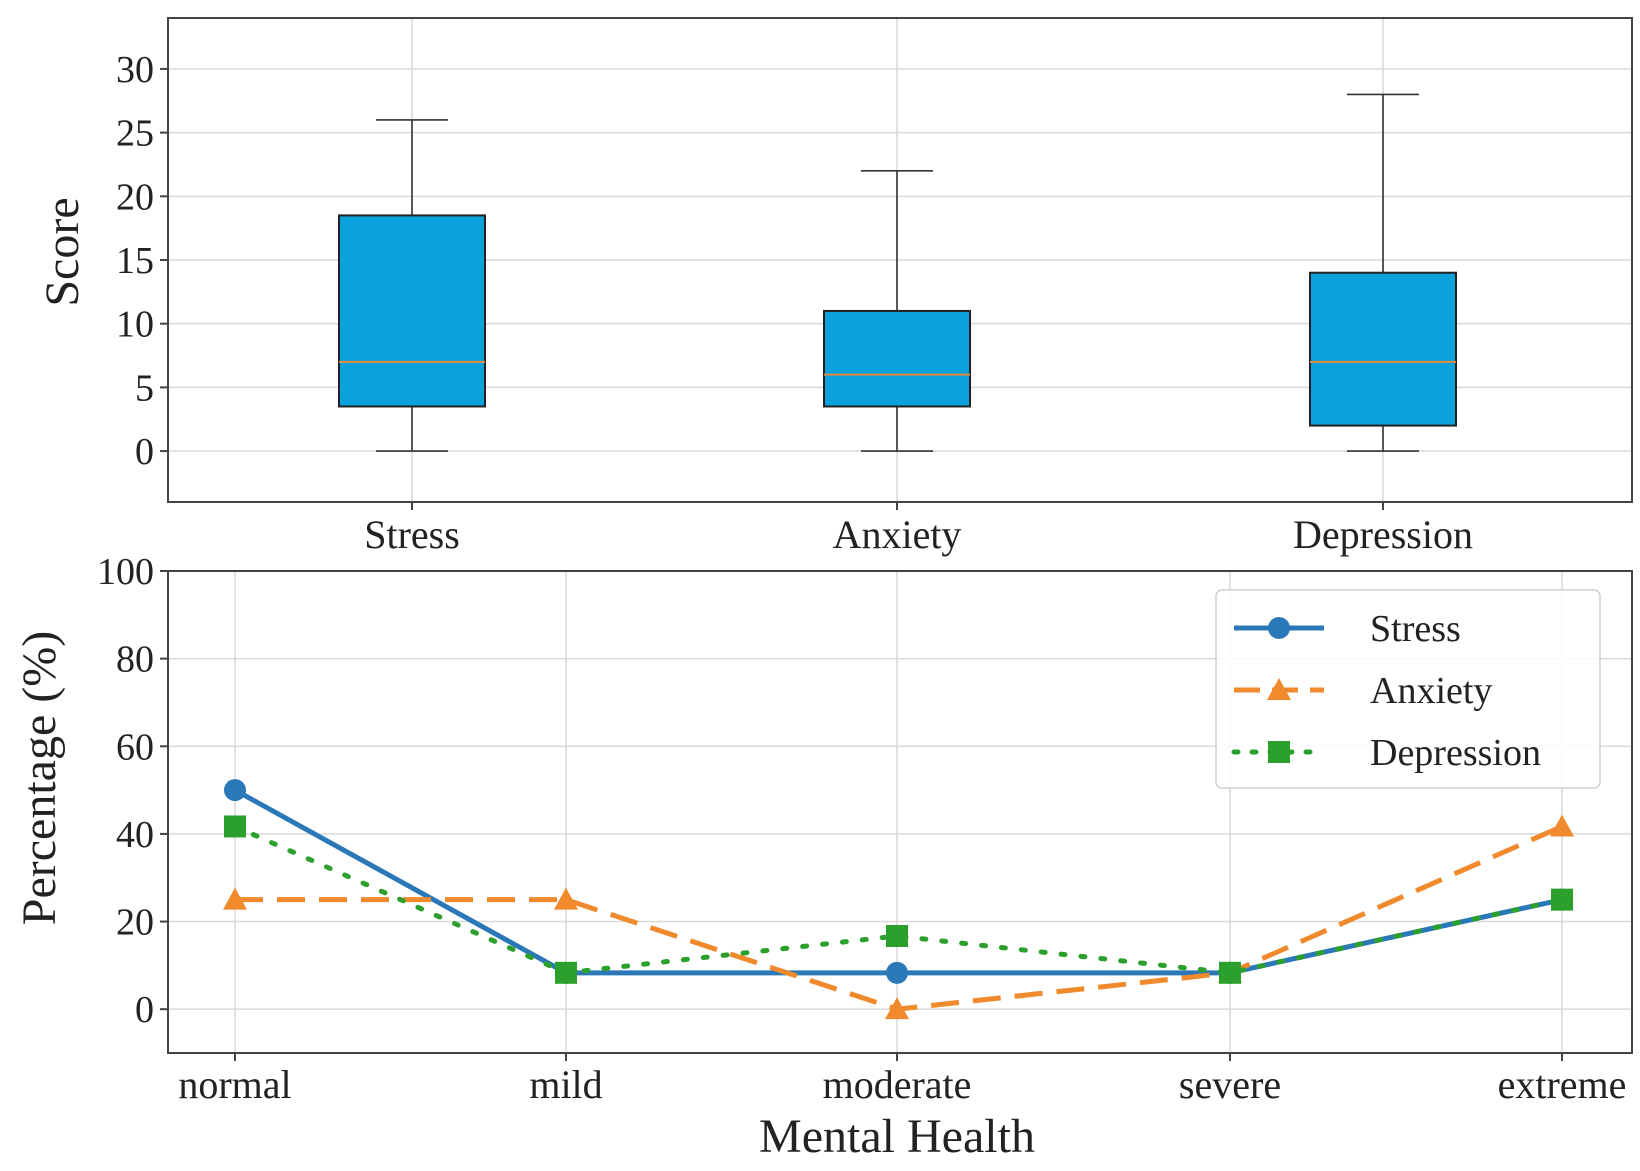  Describe the element at coordinates (1279, 752) in the screenshot. I see `legend-marker-depression` at that location.